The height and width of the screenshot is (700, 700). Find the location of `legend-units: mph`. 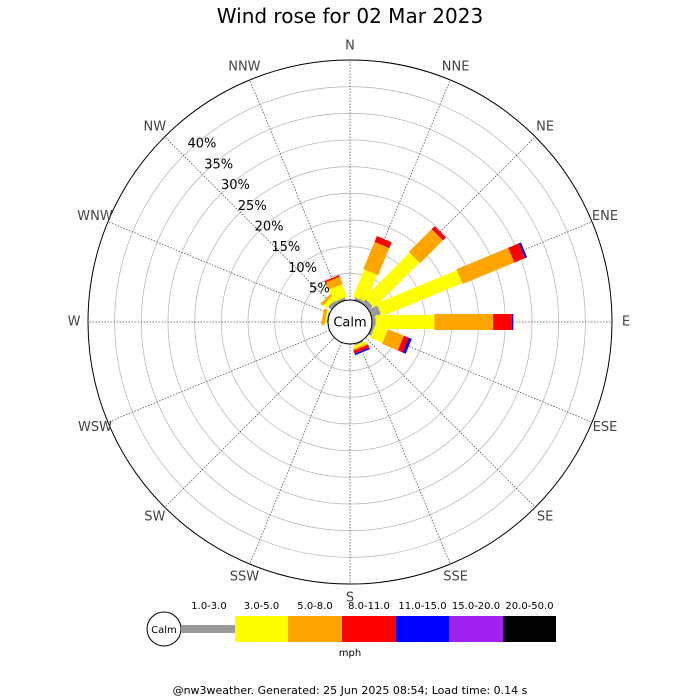

legend-units: mph is located at coordinates (350, 653).